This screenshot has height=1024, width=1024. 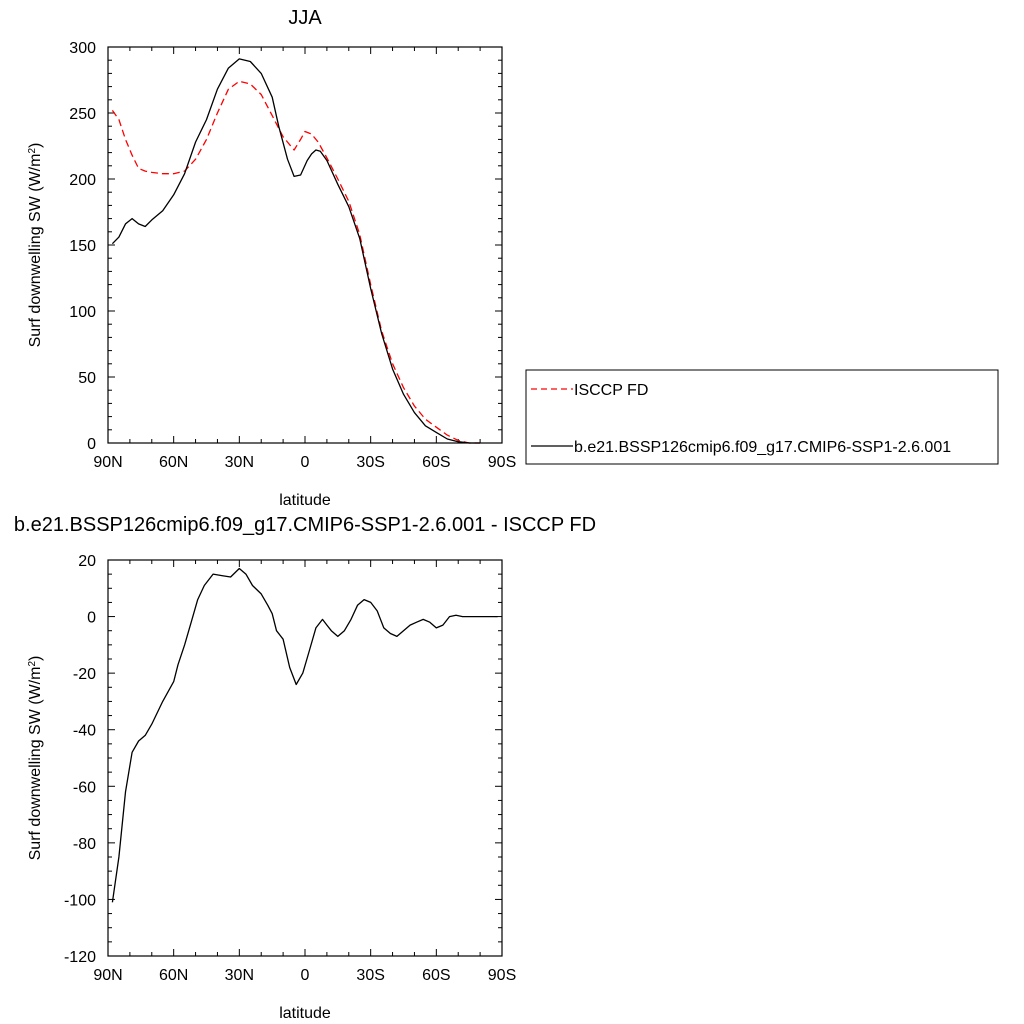 What do you see at coordinates (35, 658) in the screenshot?
I see `bottom-y-axis-label-tail: )` at bounding box center [35, 658].